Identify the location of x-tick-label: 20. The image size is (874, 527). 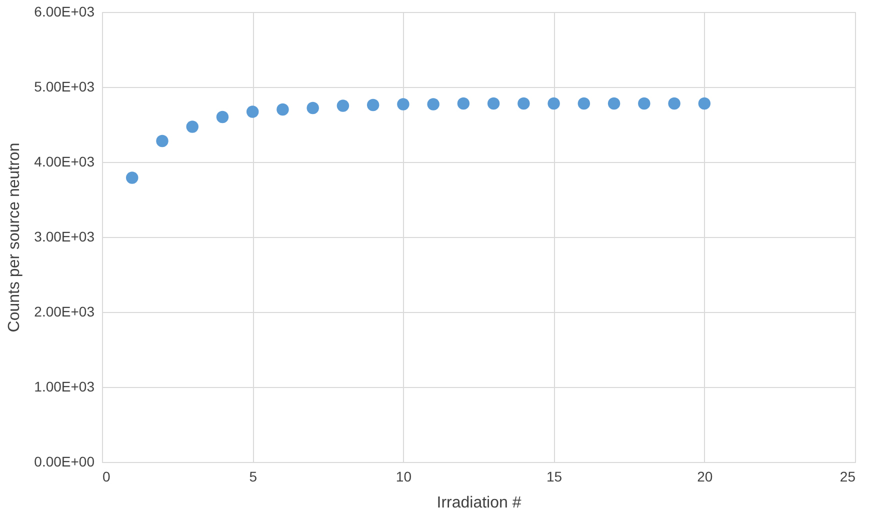
(705, 476).